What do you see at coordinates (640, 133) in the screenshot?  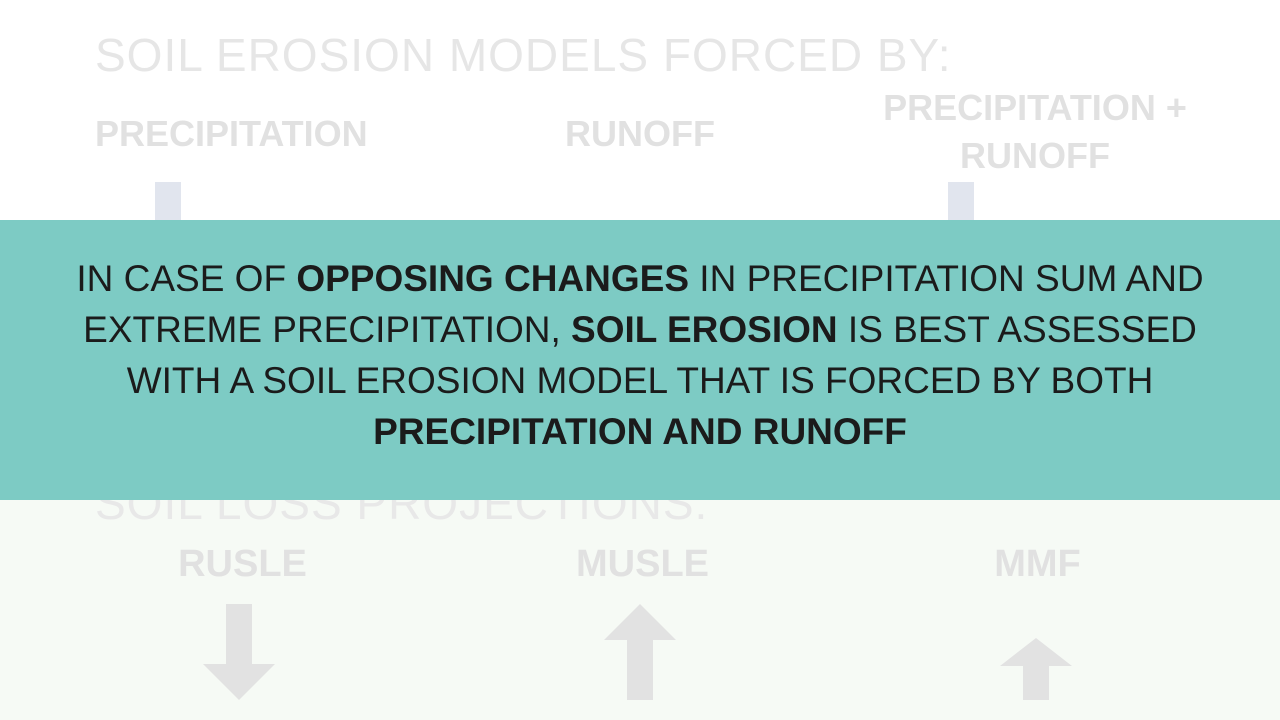 I see `column-header-runoff: RUNOFF` at bounding box center [640, 133].